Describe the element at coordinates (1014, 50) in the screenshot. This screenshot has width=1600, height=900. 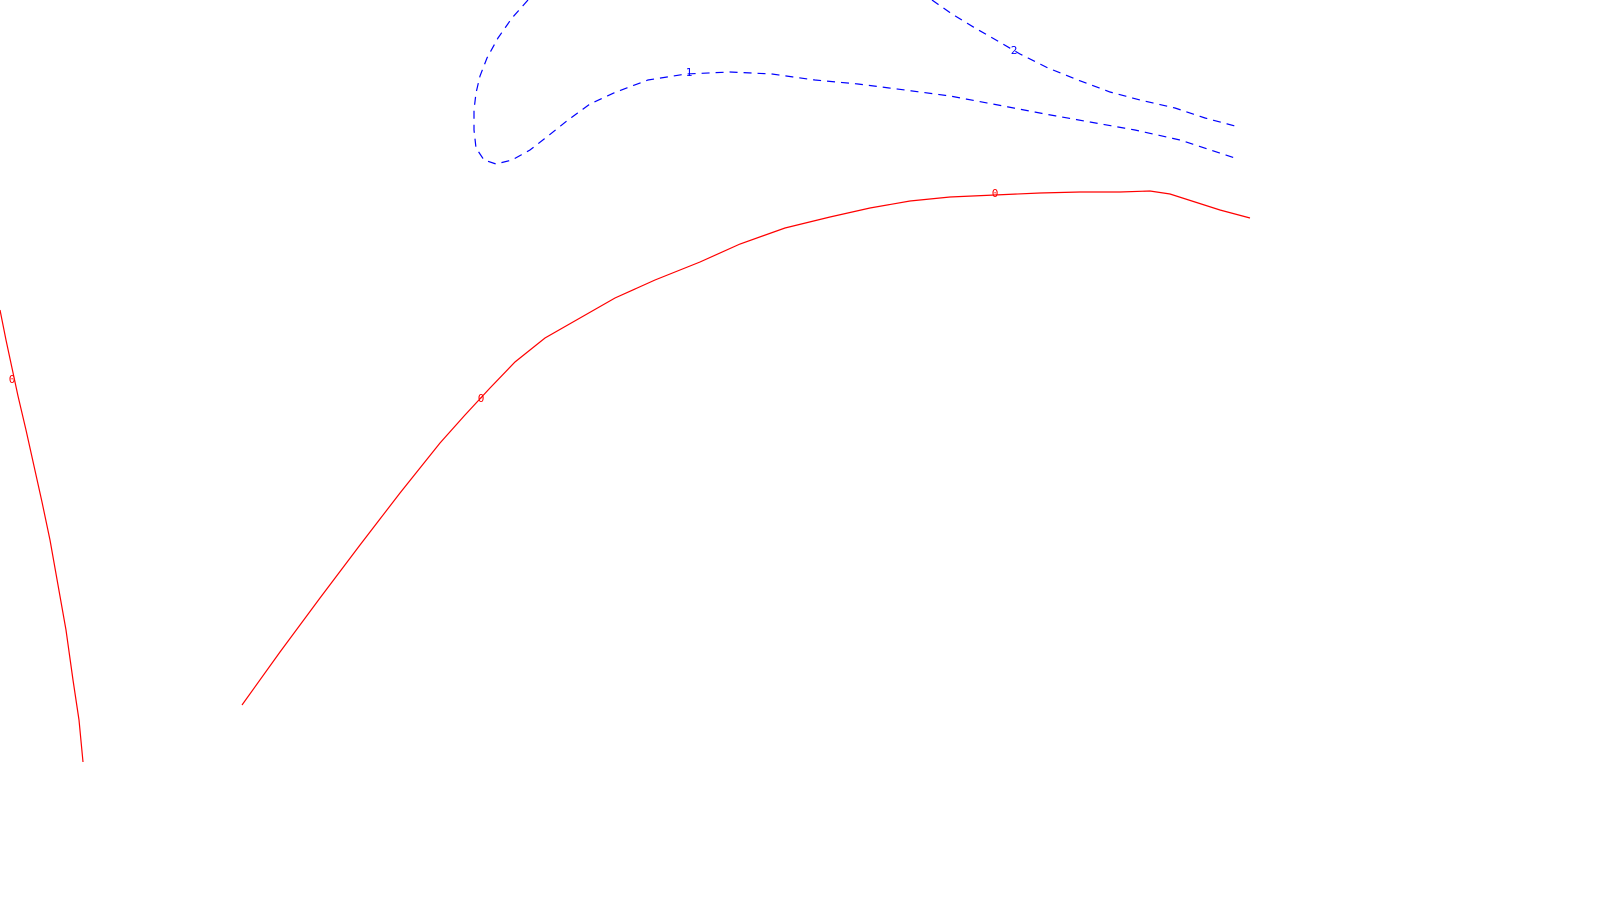
I see `label-two: 2` at that location.